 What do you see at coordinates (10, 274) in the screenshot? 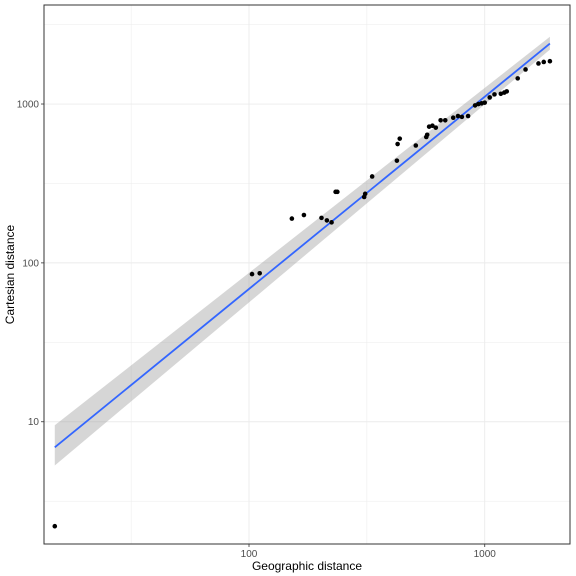
I see `y-axis-title: Cartesian distance` at bounding box center [10, 274].